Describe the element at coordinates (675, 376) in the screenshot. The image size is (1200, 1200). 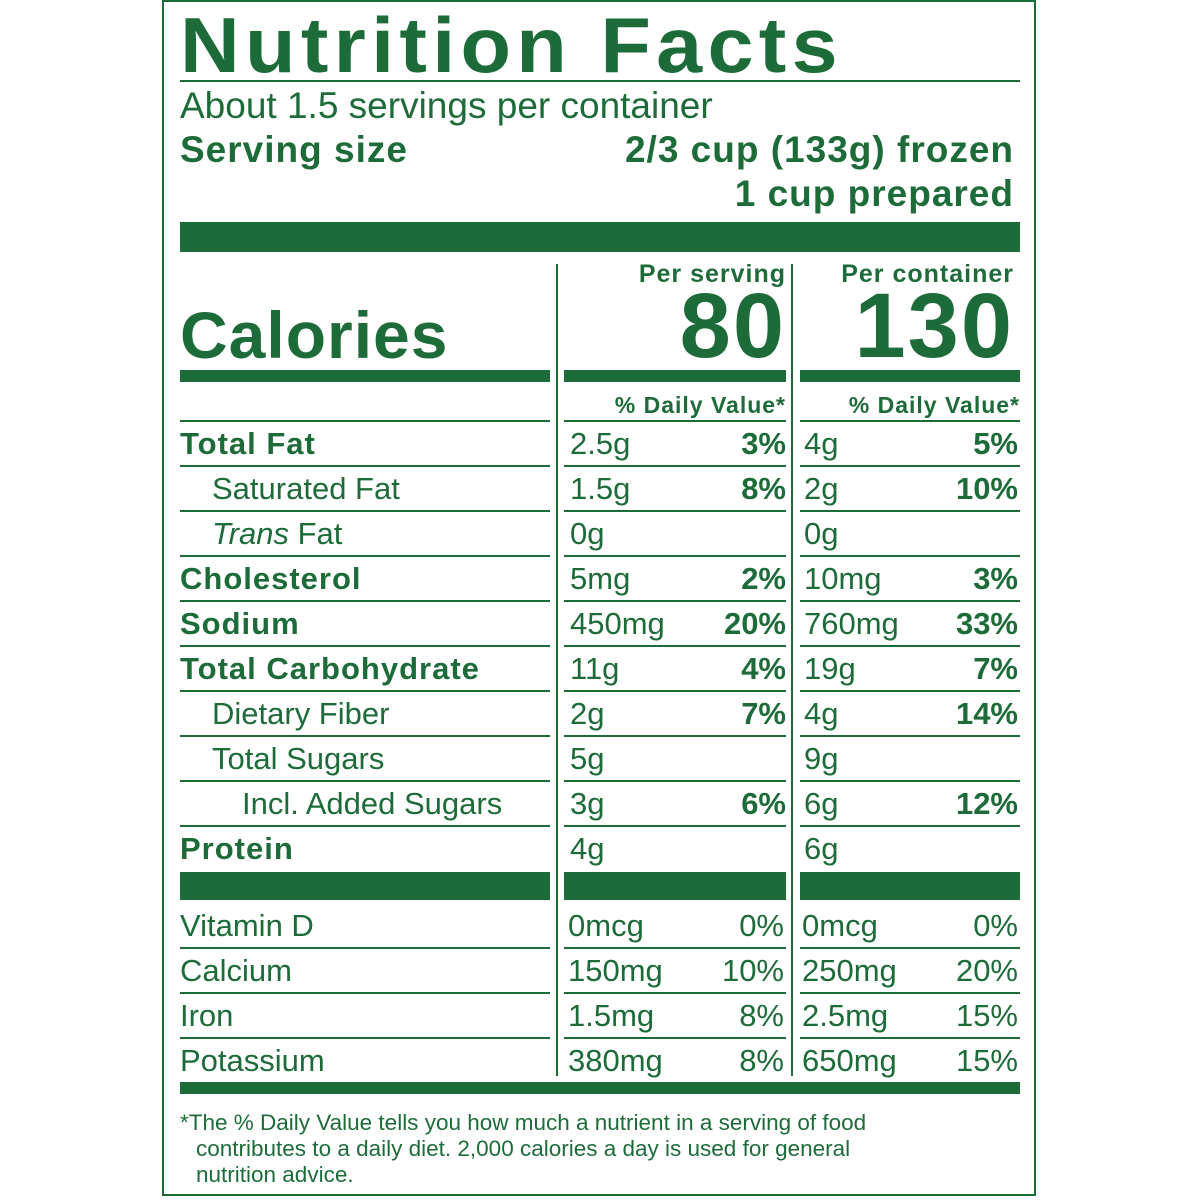
I see `calories-rule-mid` at that location.